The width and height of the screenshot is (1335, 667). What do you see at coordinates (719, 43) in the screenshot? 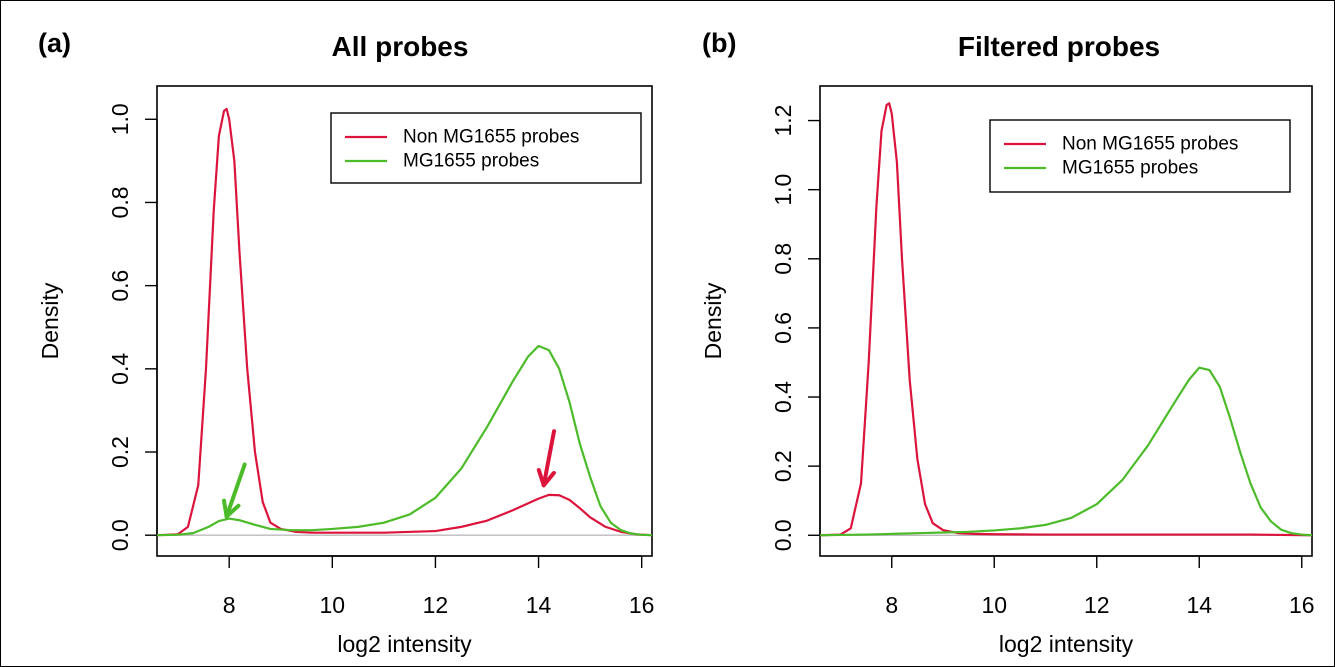
I see `panel-label: (b)` at bounding box center [719, 43].